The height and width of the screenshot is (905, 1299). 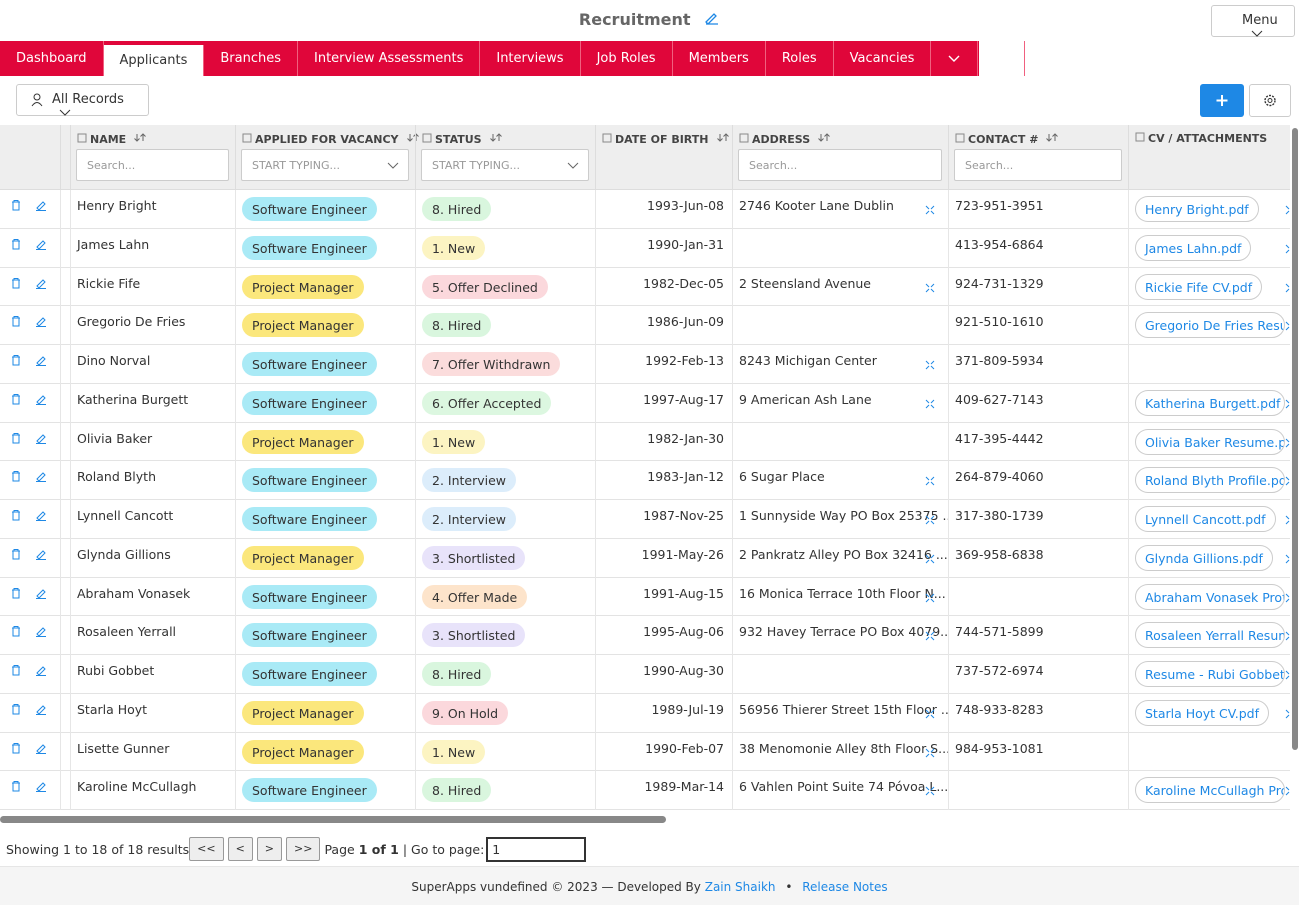 I want to click on column-header: ADDRESS, so click(x=784, y=139).